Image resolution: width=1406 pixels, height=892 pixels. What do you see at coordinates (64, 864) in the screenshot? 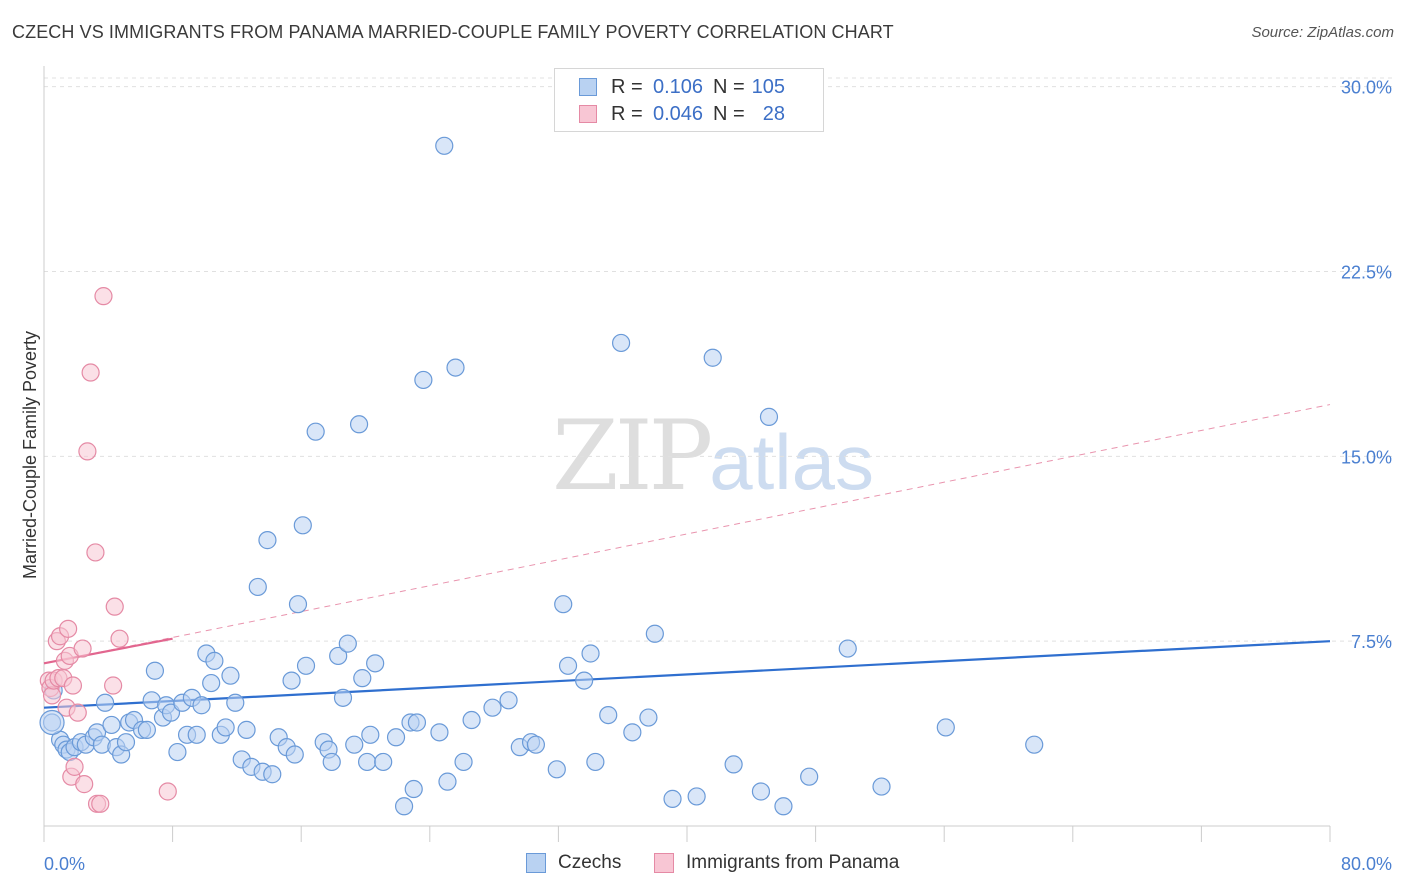
I see `x-tick-label: 0.0%` at bounding box center [64, 864].